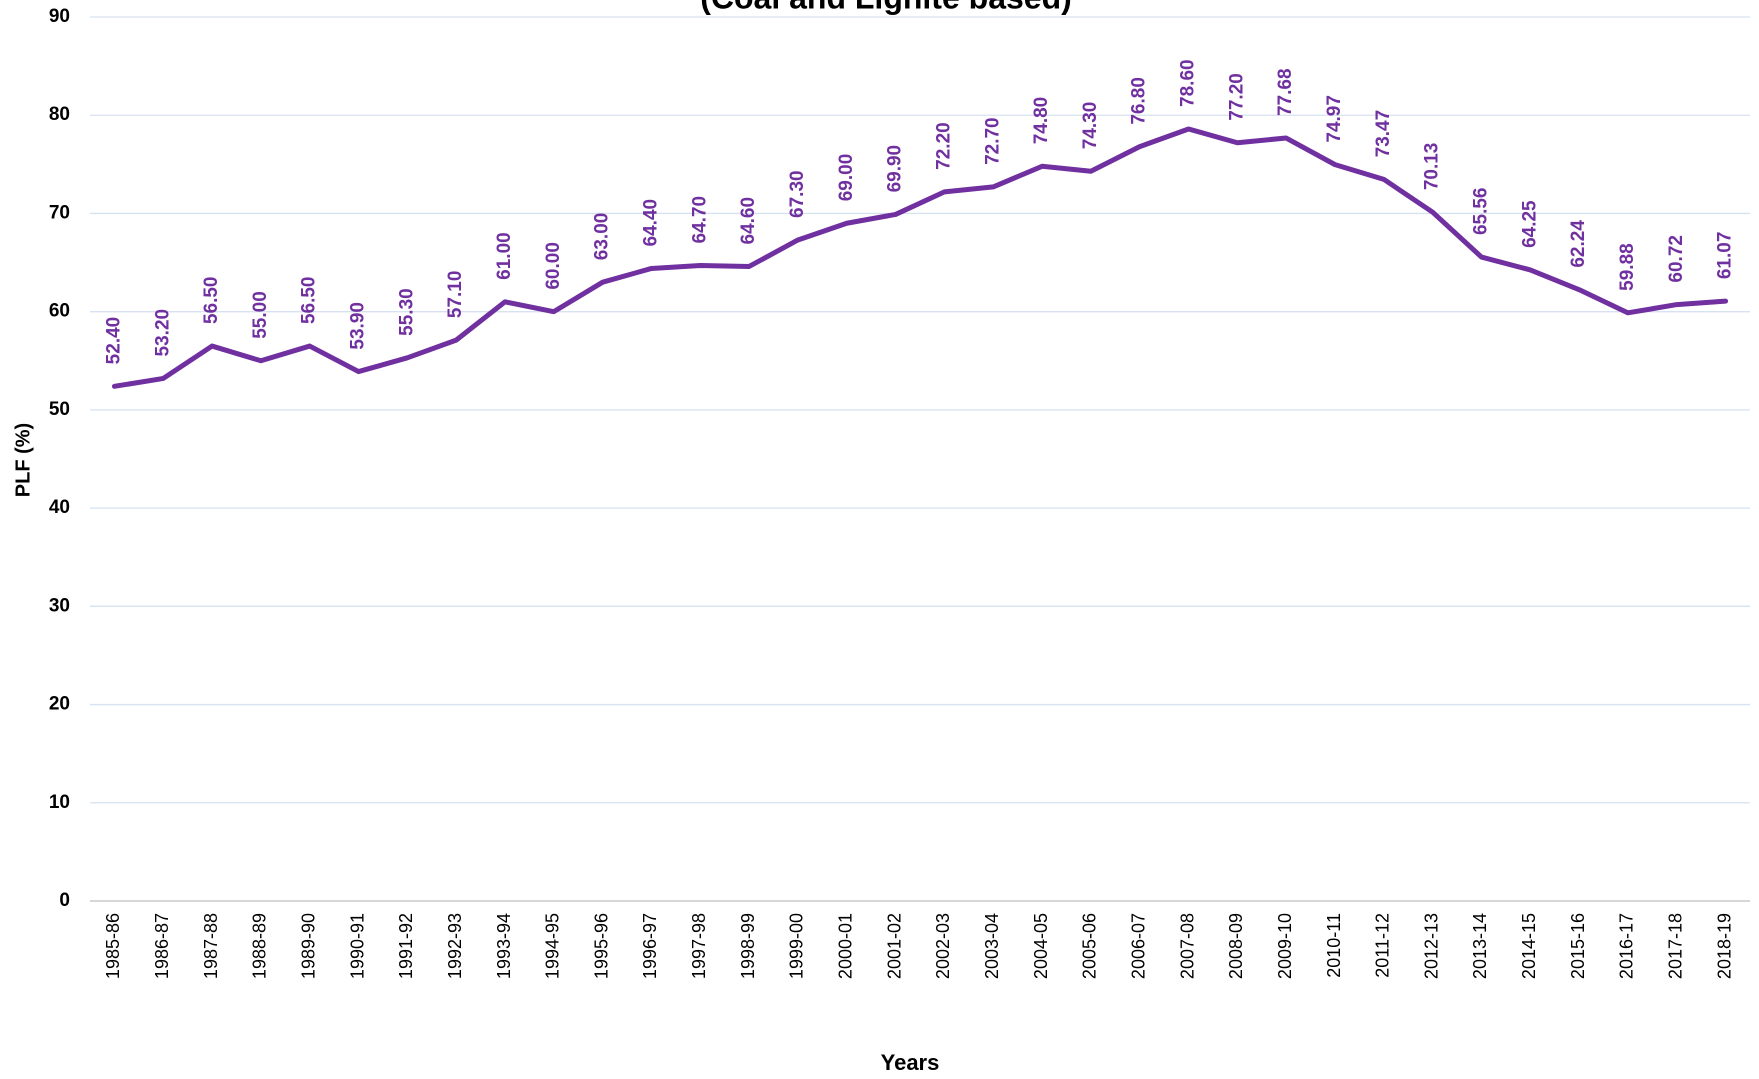 This screenshot has width=1759, height=1079. I want to click on data-label: 60.72, so click(1676, 259).